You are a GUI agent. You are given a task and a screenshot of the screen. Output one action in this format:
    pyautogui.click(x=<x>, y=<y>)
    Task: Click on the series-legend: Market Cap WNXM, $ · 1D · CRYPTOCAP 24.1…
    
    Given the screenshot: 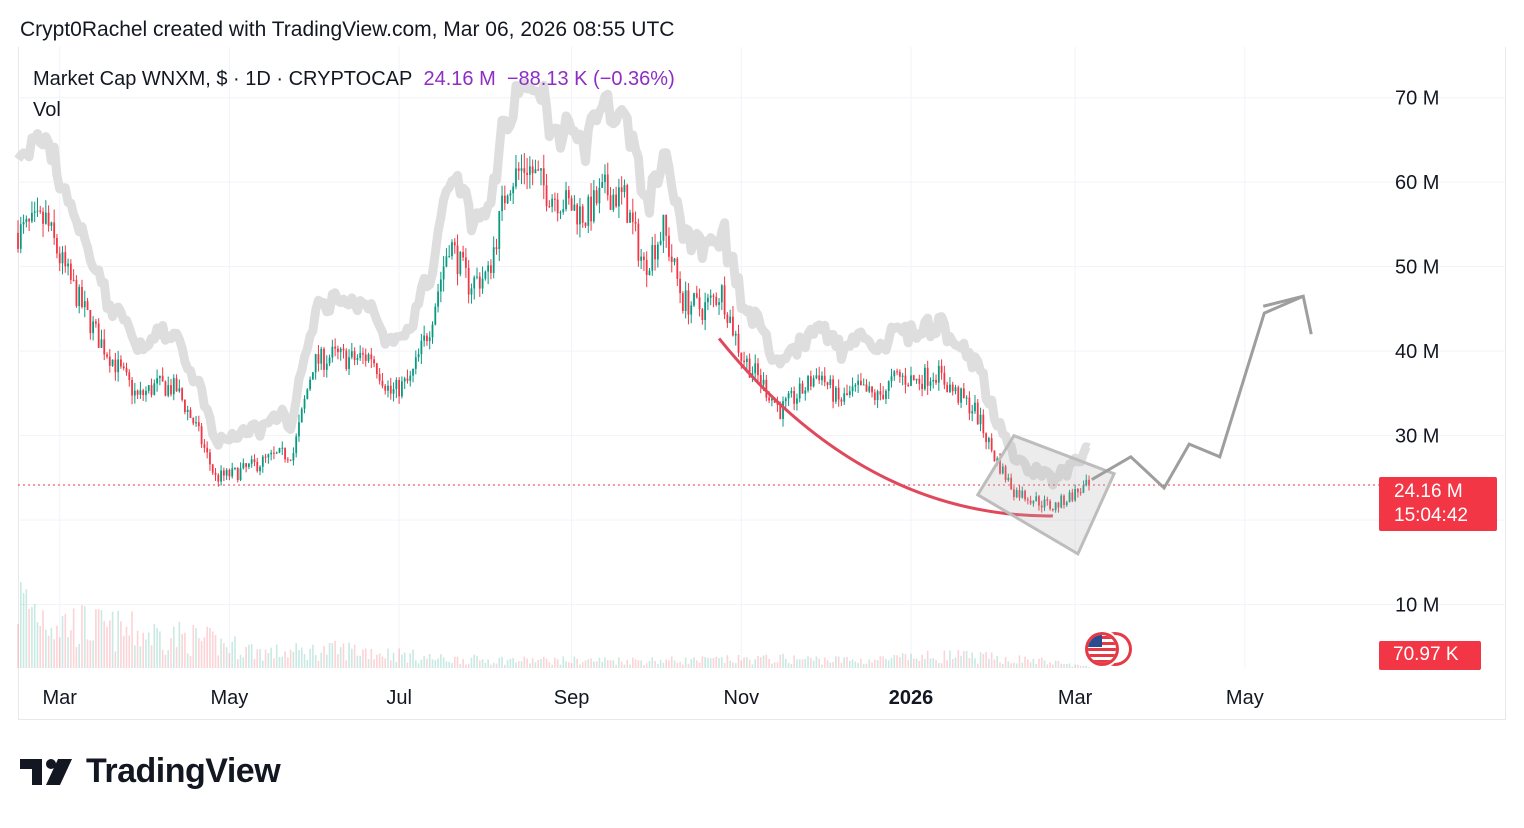 What is the action you would take?
    pyautogui.click(x=354, y=79)
    